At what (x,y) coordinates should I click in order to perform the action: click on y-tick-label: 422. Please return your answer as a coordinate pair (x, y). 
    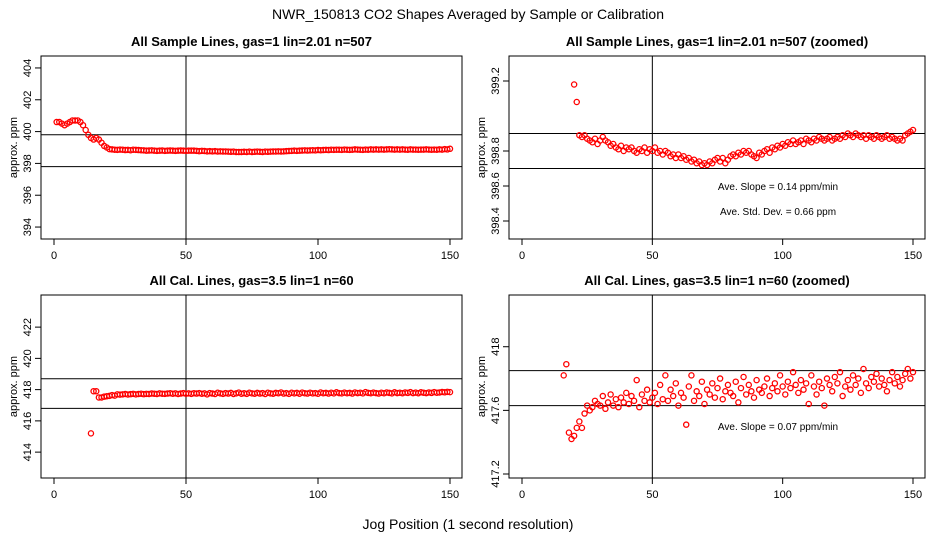
    Looking at the image, I should click on (28, 327).